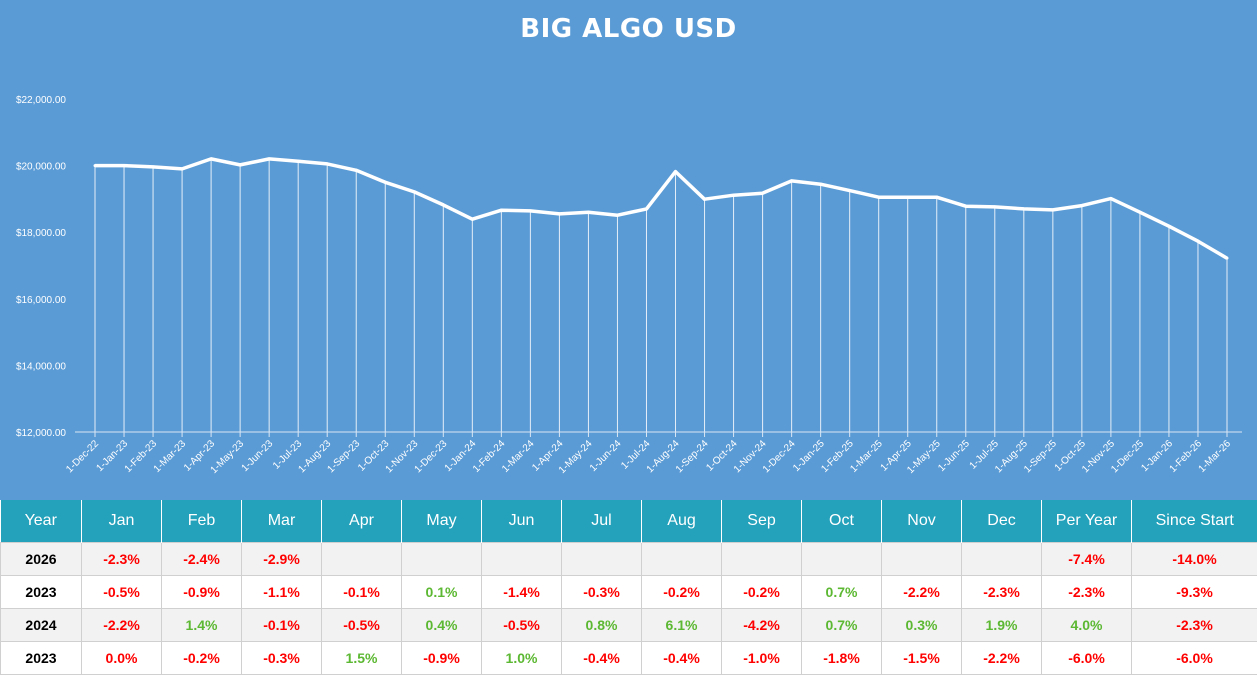 This screenshot has height=675, width=1257. Describe the element at coordinates (41, 167) in the screenshot. I see `y-tick-label: $20,000.00` at that location.